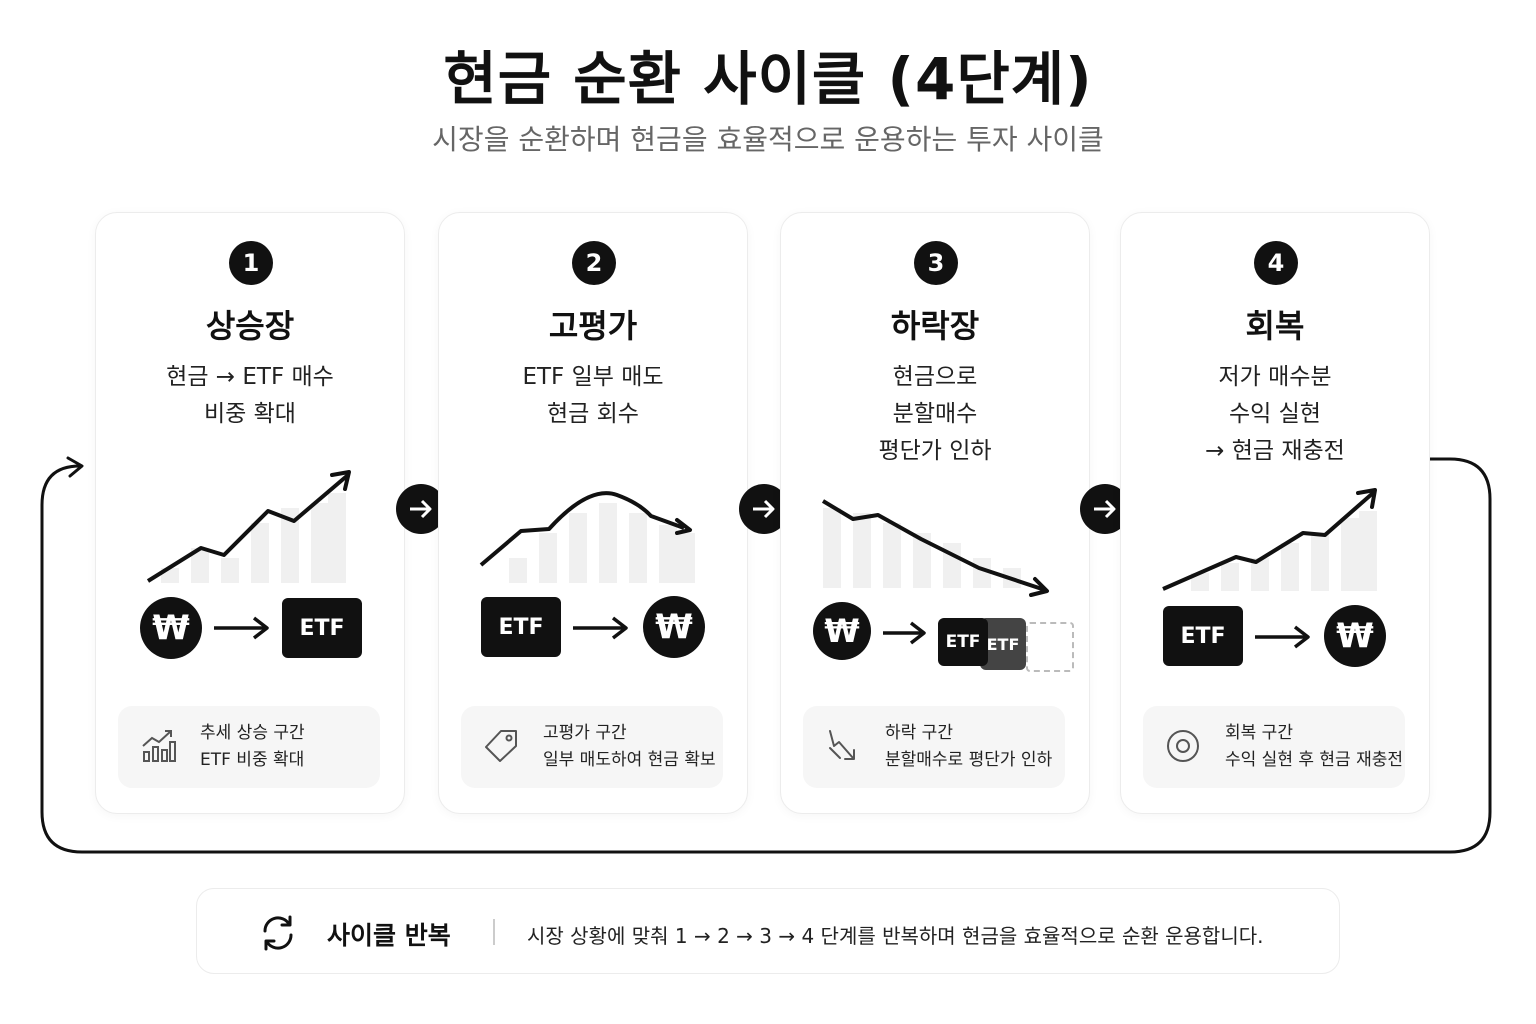 This screenshot has width=1536, height=1024. I want to click on step-number-badge: 2, so click(594, 263).